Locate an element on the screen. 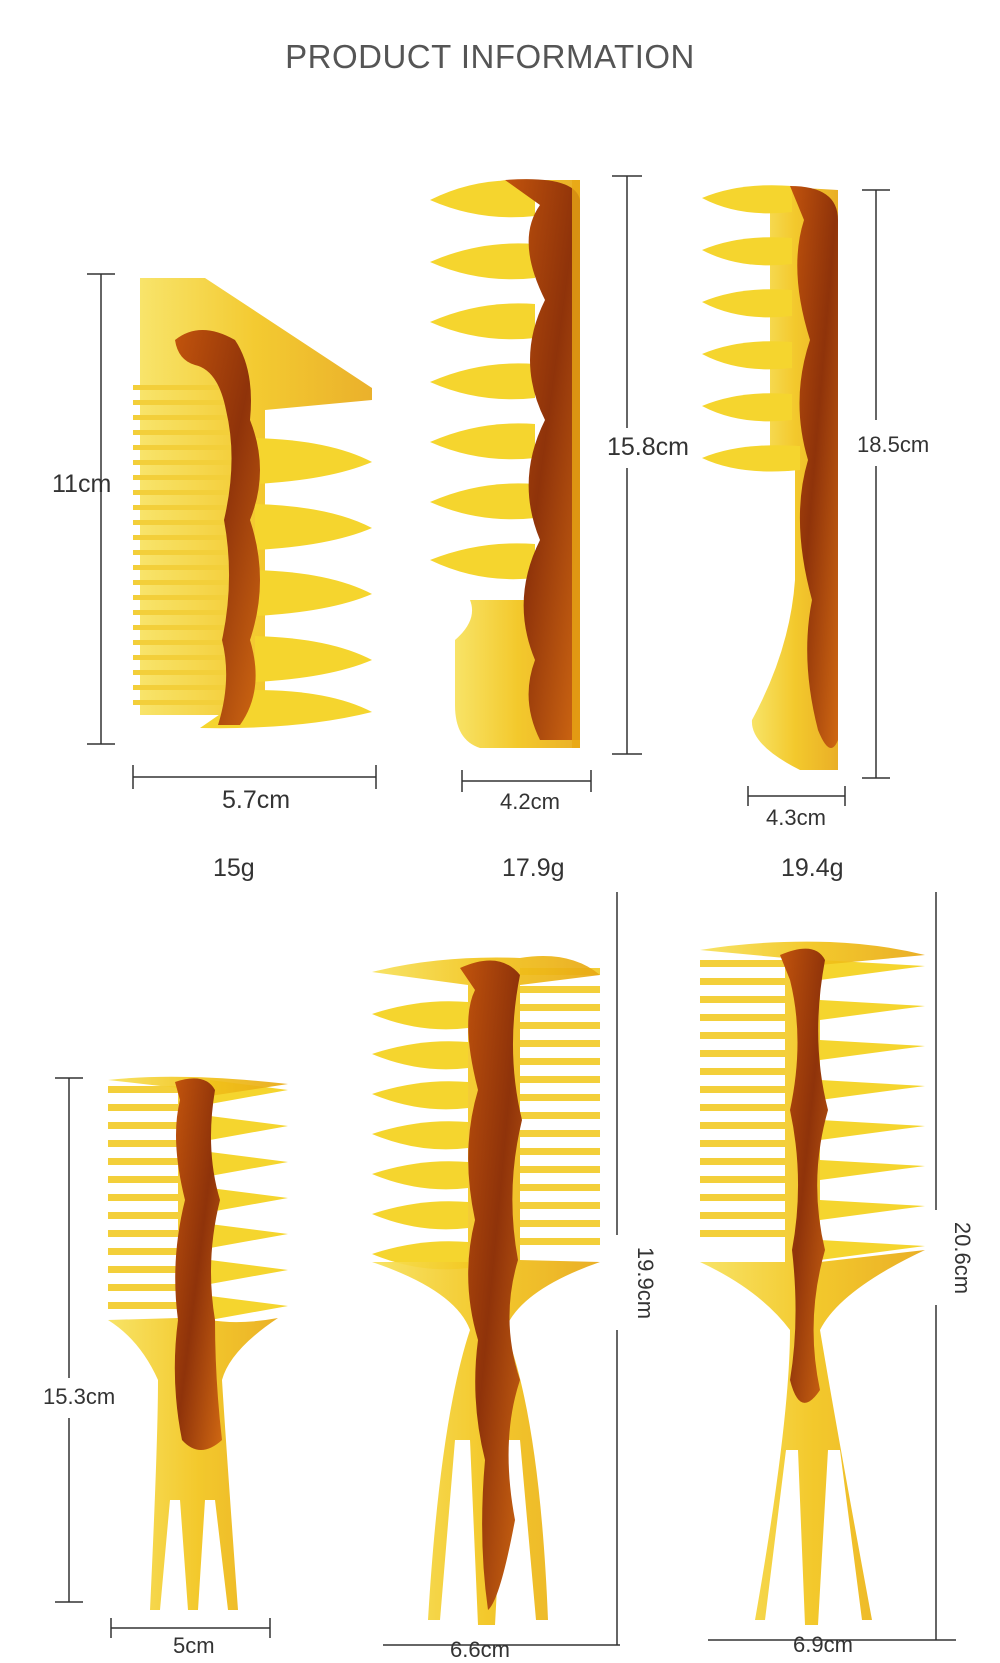 This screenshot has height=1663, width=1000. comb-5-width-label: 6.6cm is located at coordinates (480, 1649).